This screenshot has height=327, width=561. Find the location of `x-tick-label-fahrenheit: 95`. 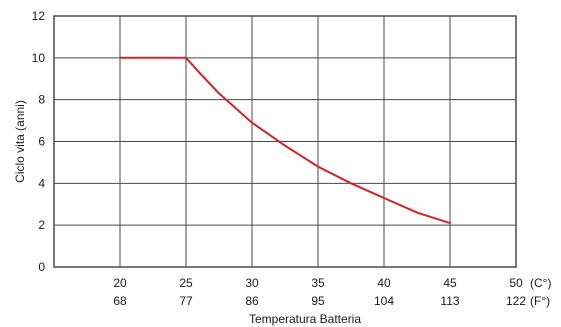

x-tick-label-fahrenheit: 95 is located at coordinates (318, 301).